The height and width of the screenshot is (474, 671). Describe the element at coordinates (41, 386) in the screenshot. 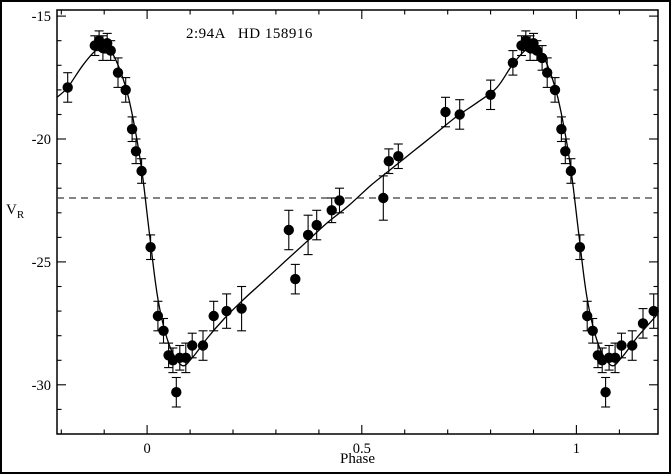

I see `svg-text: -30` at that location.